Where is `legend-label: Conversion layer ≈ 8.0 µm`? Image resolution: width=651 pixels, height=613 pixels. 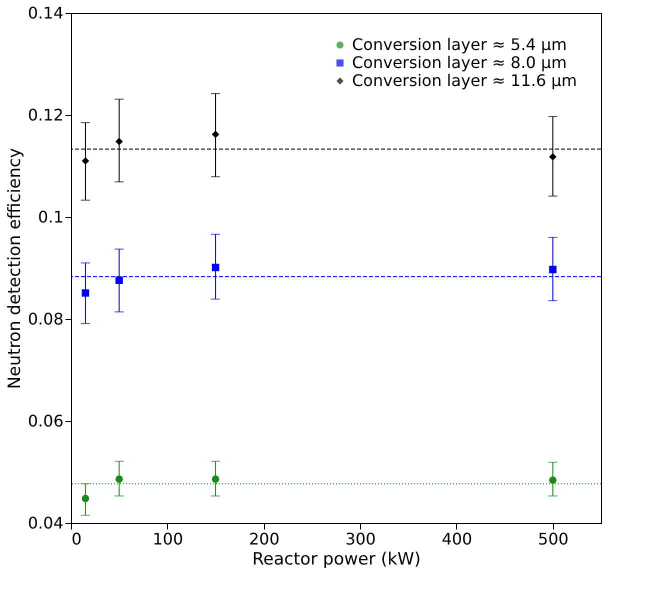
legend-label: Conversion layer ≈ 8.0 µm is located at coordinates (459, 62).